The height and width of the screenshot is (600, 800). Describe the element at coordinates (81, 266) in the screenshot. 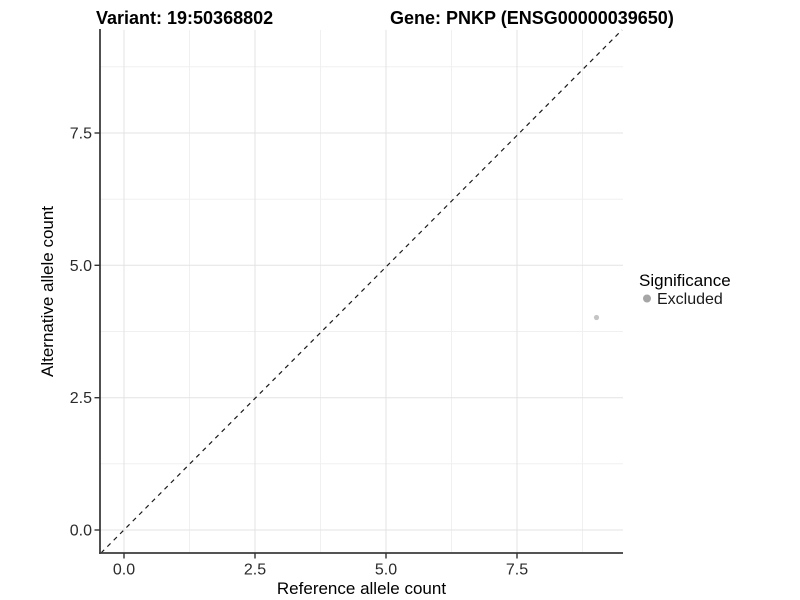

I see `y-tick-label: 5.0` at that location.